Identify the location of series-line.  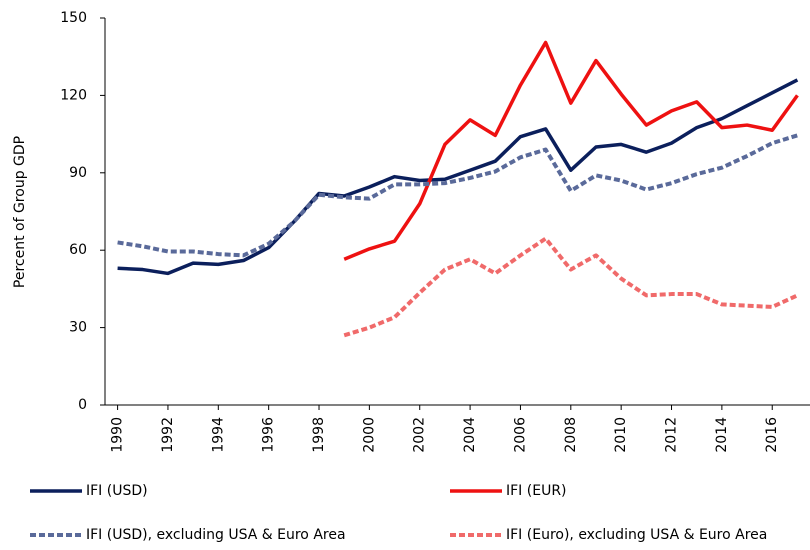
(571, 287).